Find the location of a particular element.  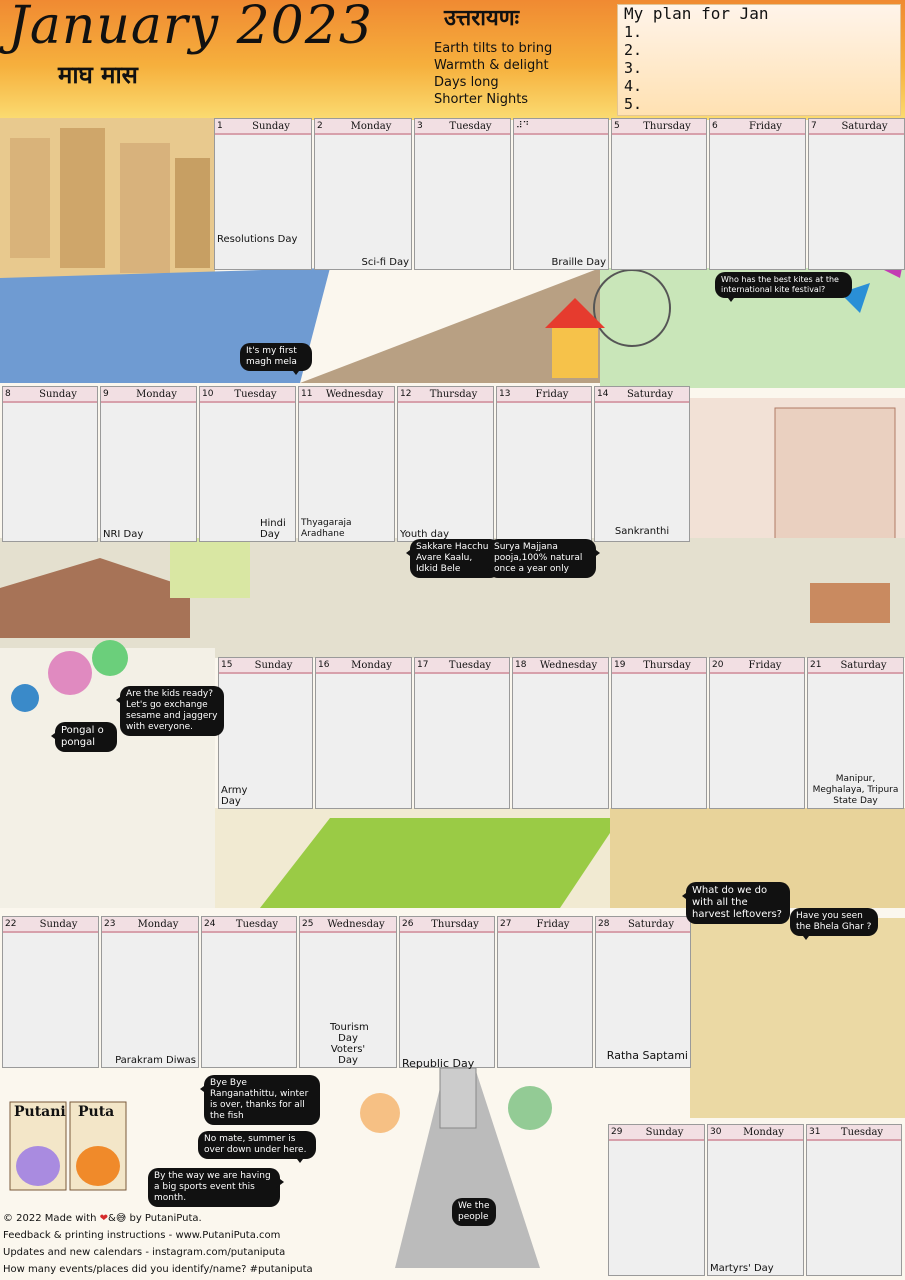

event-label: Sci-fi Day is located at coordinates (385, 262).